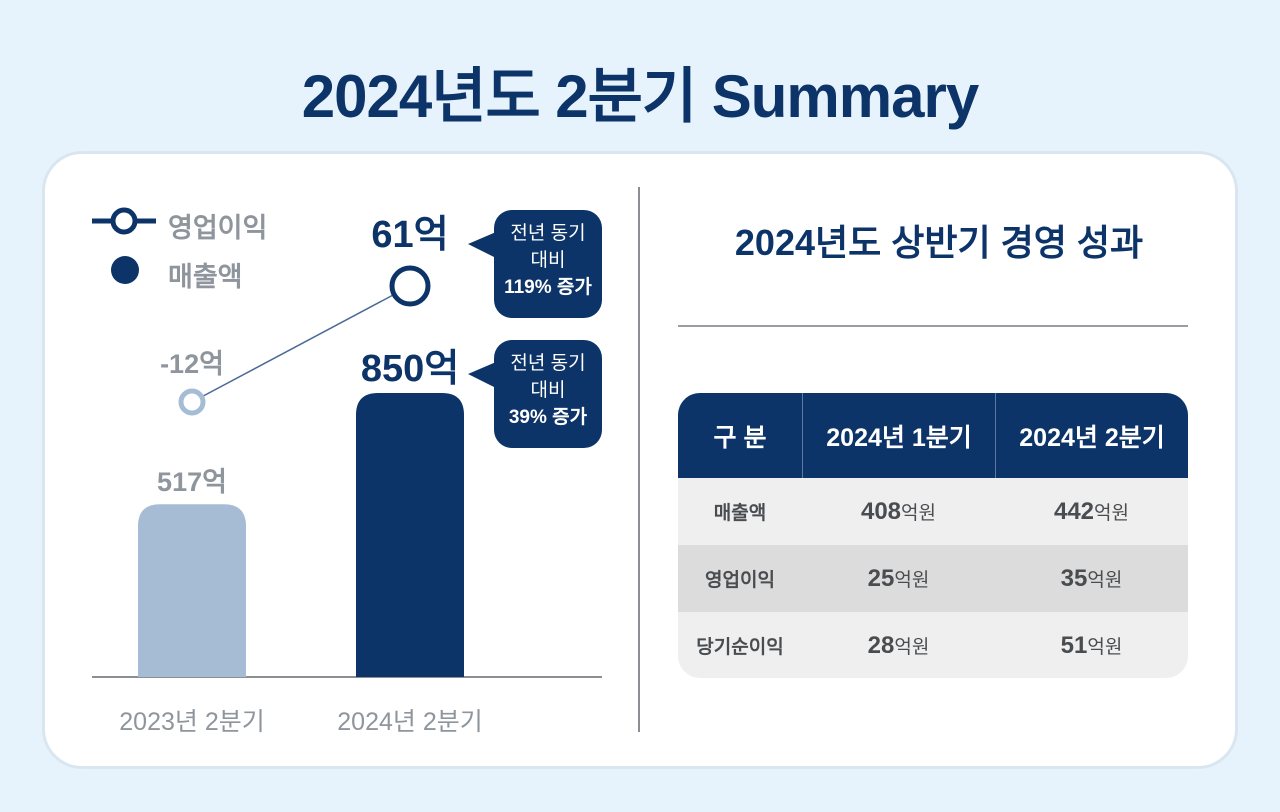 The height and width of the screenshot is (812, 1280). I want to click on cell-q2: 35억원, so click(1091, 579).